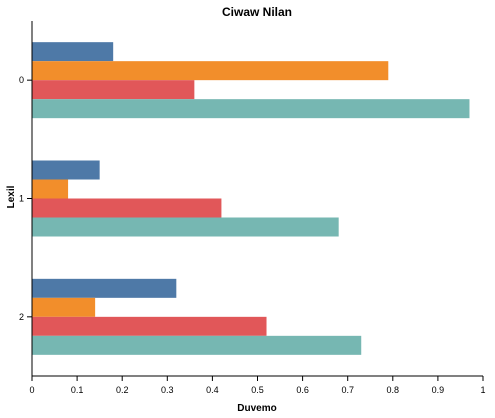  What do you see at coordinates (482, 390) in the screenshot?
I see `x-tick-label: 1` at bounding box center [482, 390].